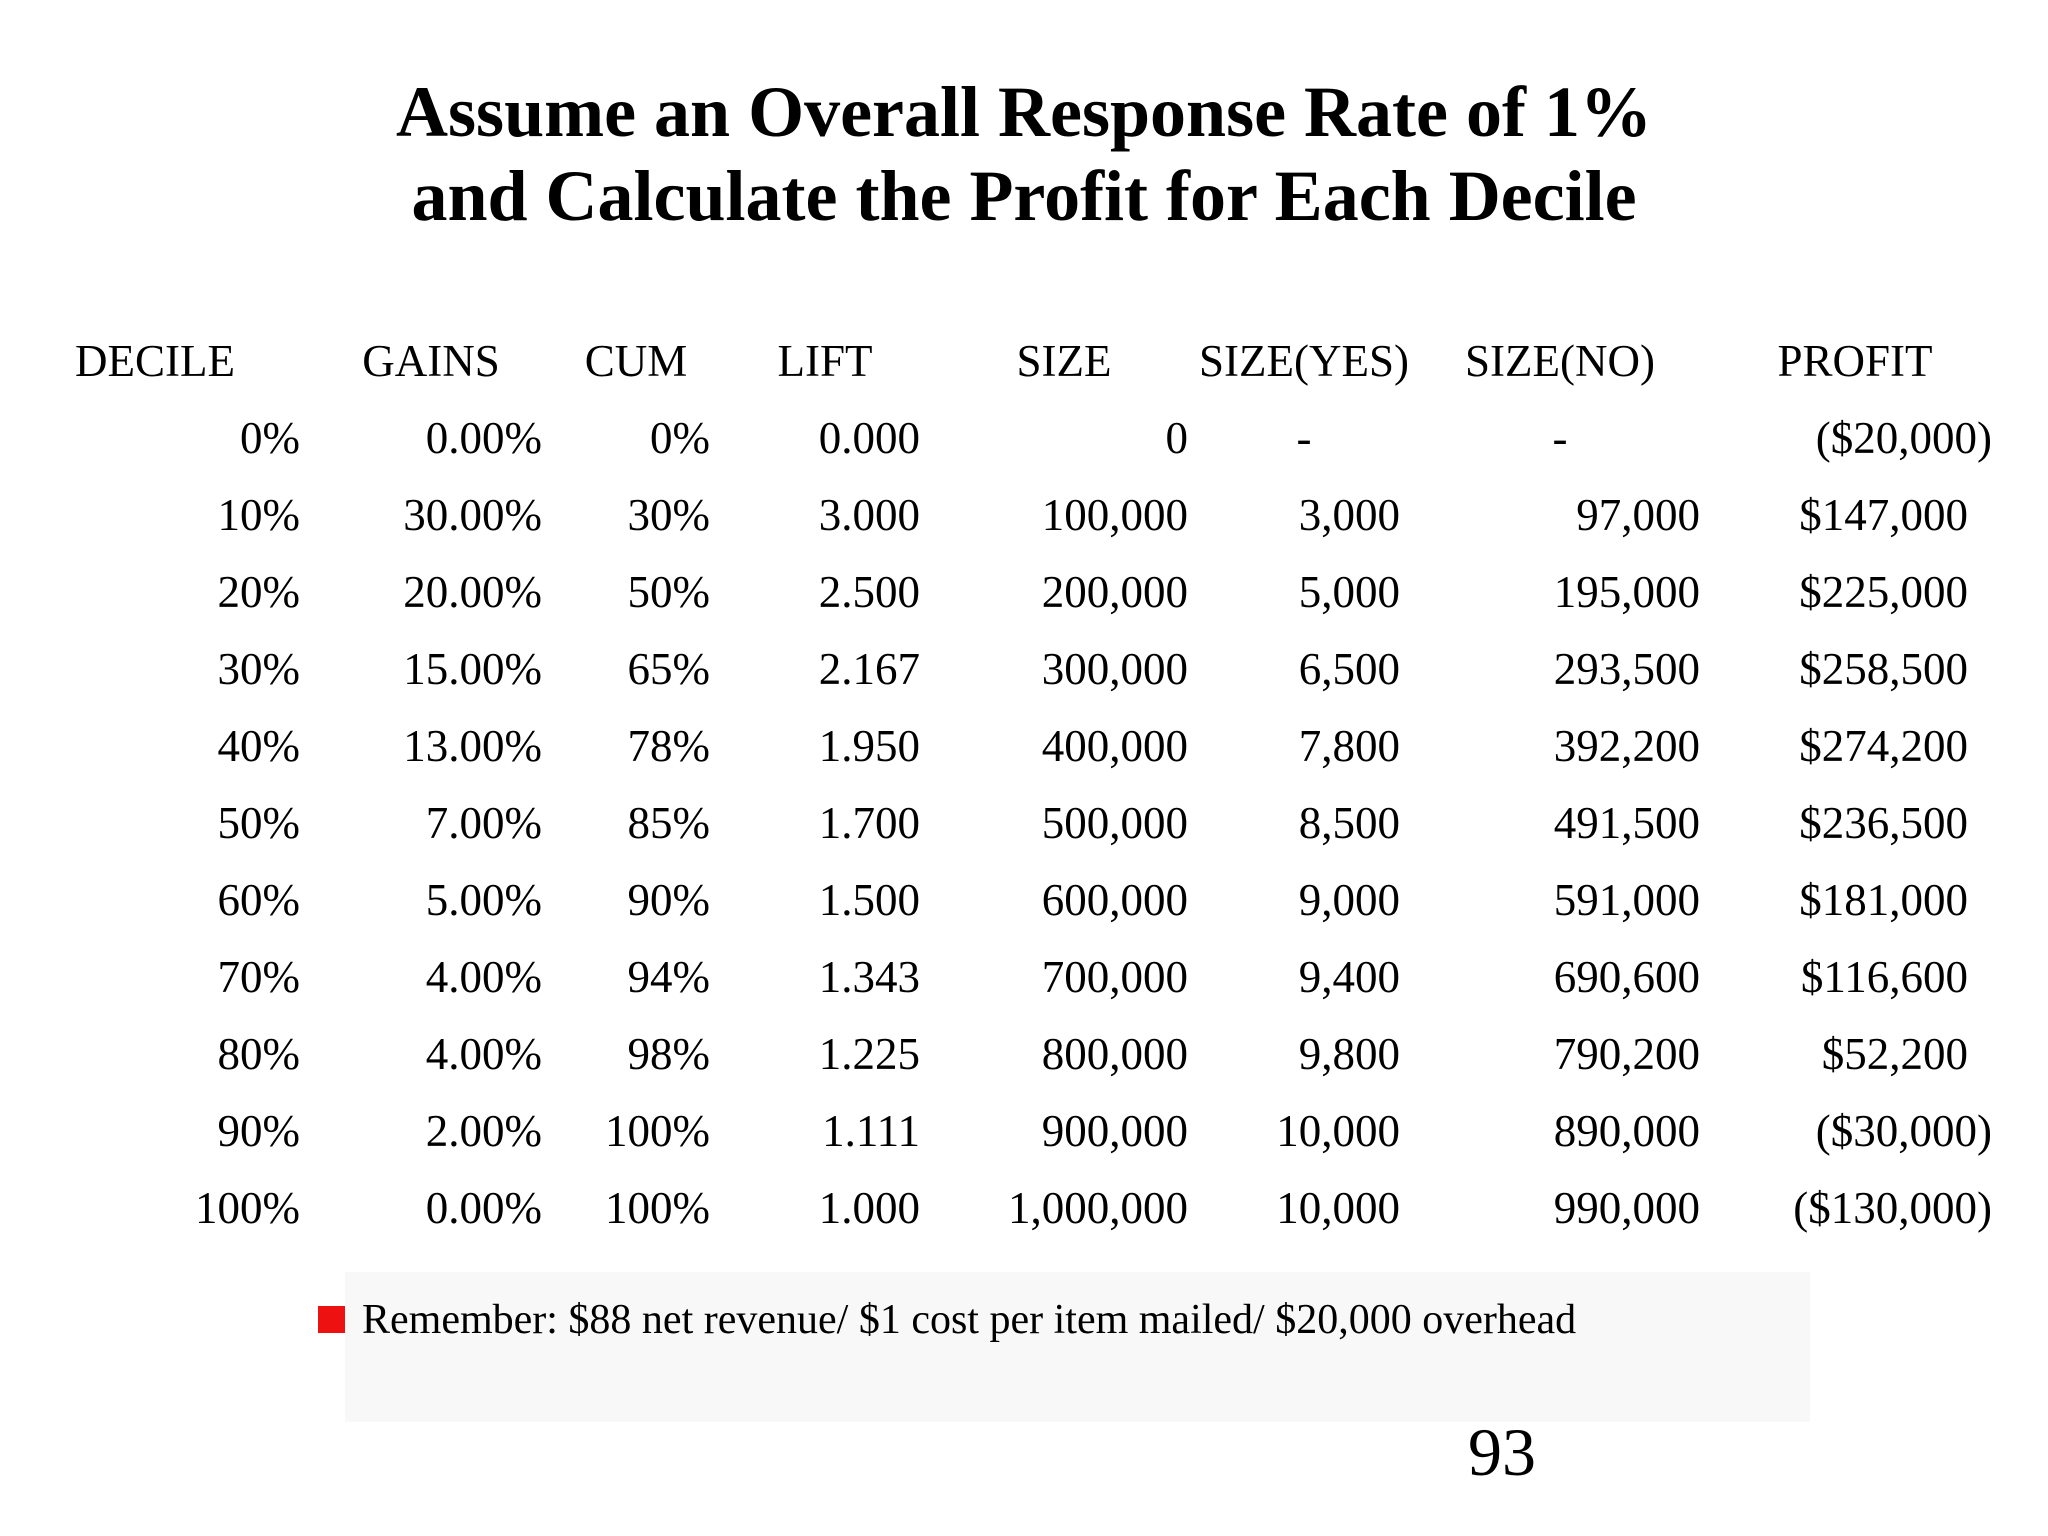 Image resolution: width=2048 pixels, height=1536 pixels. Describe the element at coordinates (1114, 1053) in the screenshot. I see `table-cell: 800,000` at that location.